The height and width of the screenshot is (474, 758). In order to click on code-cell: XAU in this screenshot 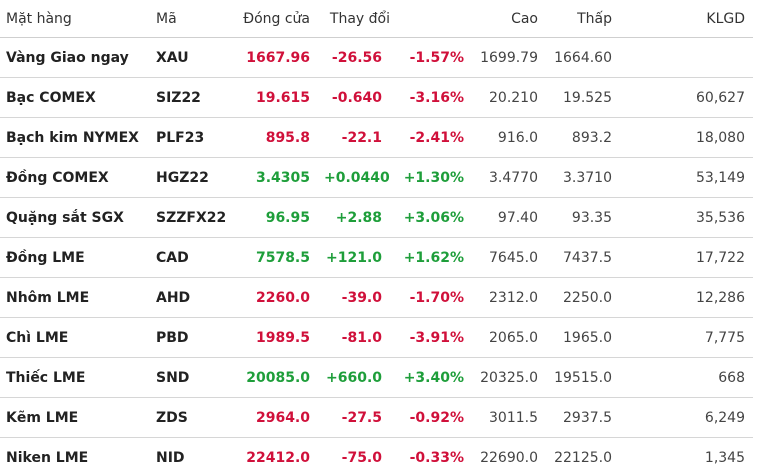, I will do `click(193, 57)`.